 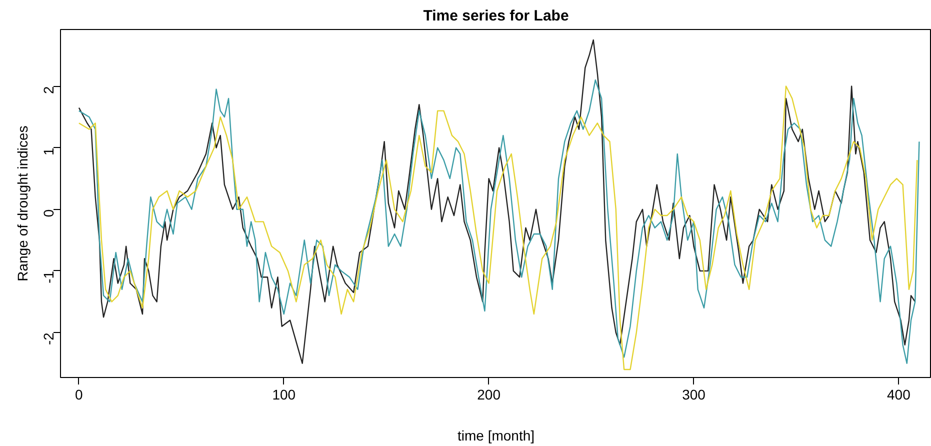 I want to click on y-tick-label: 2, so click(x=48, y=90).